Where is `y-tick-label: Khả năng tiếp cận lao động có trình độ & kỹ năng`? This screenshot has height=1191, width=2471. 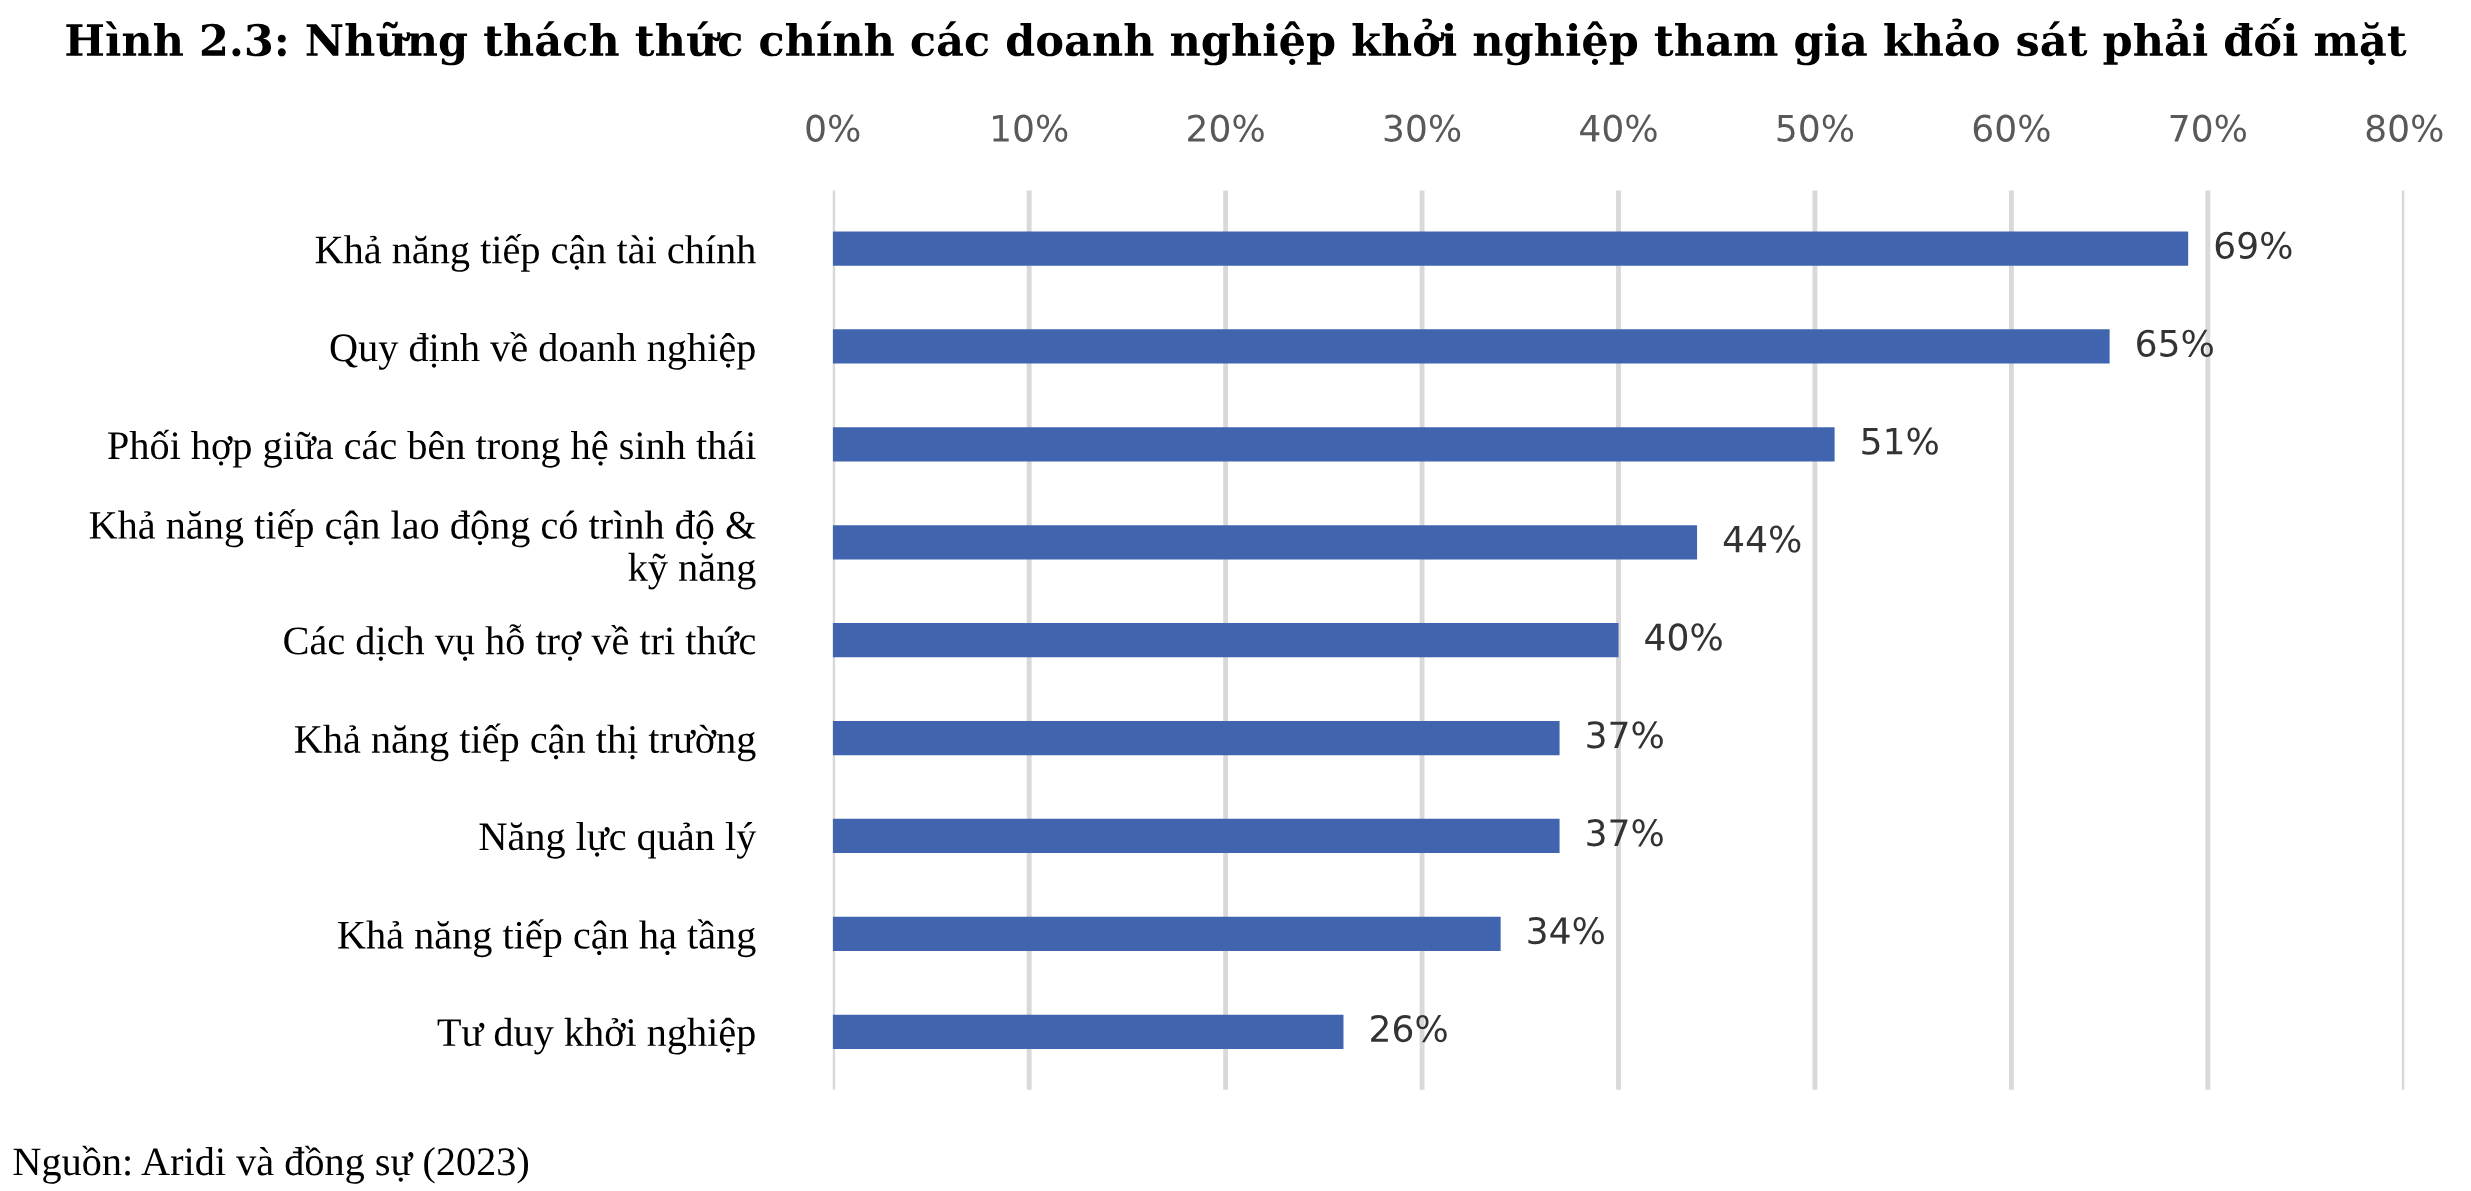
y-tick-label: Khả năng tiếp cận lao động có trình độ & kỹ năng is located at coordinates (422, 549).